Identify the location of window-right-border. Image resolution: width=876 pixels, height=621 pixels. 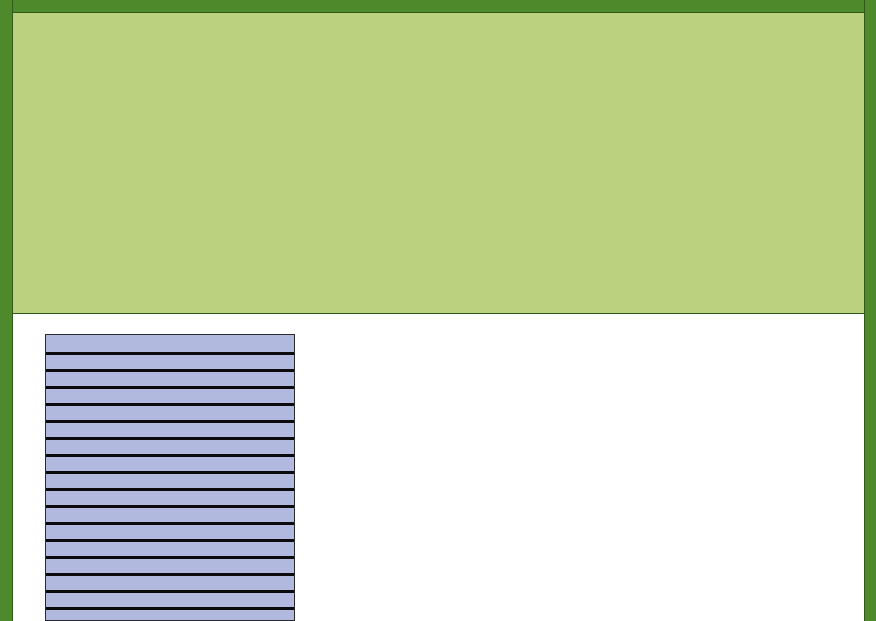
(870, 310).